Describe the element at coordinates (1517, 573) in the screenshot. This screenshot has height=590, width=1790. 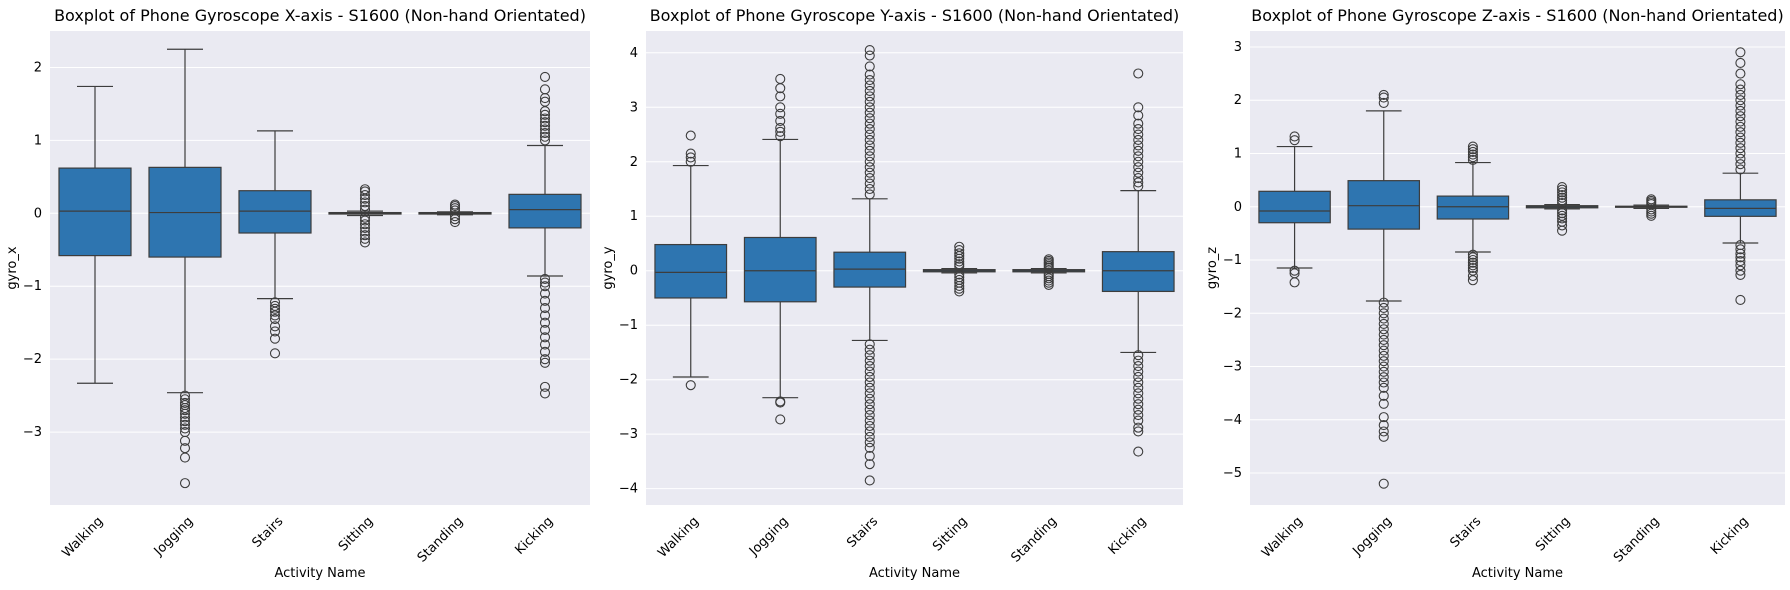
I see `x-axis-label: Activity Name` at that location.